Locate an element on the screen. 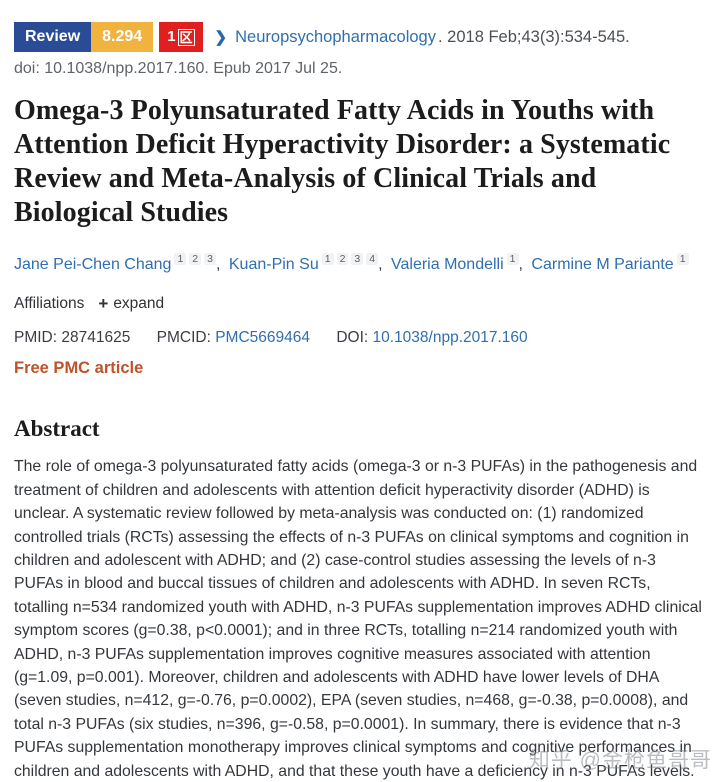  pmcid-label: PMCID: is located at coordinates (183, 338).